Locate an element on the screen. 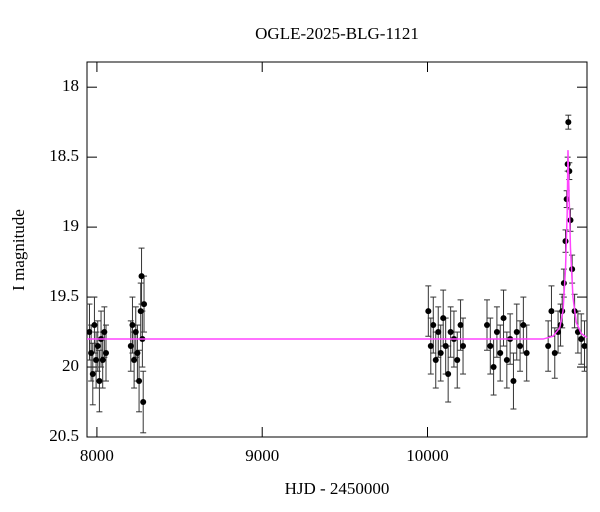  chart-title: OGLE-2025-BLG-1121 is located at coordinates (337, 33).